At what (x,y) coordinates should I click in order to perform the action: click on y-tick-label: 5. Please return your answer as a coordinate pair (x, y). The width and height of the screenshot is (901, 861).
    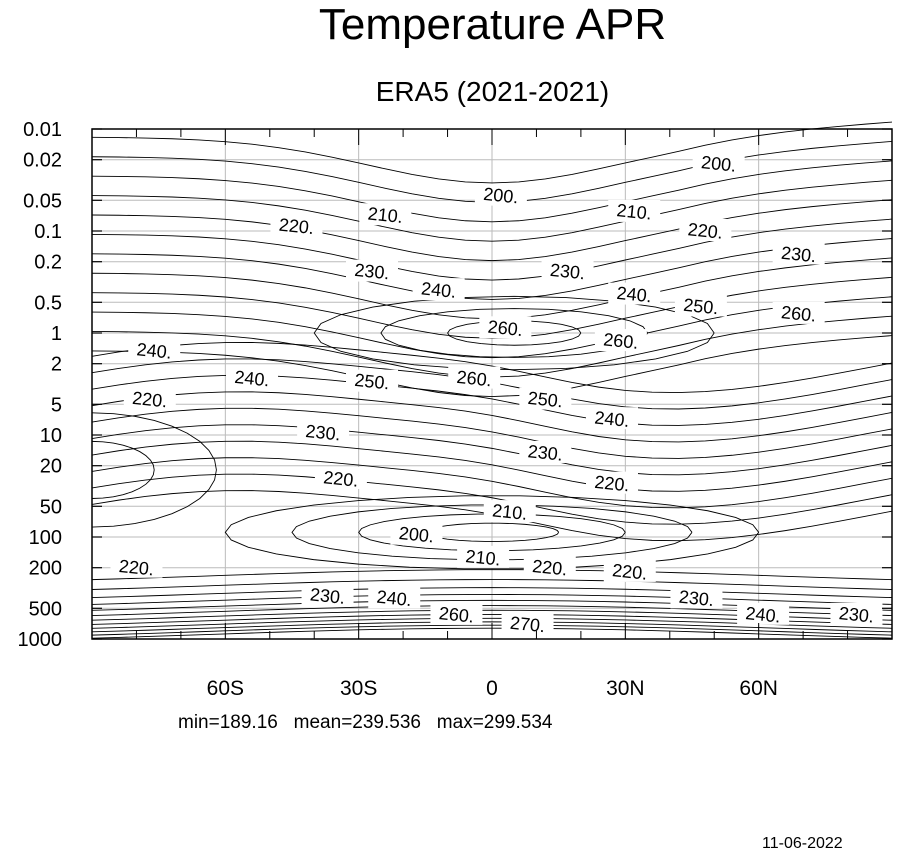
    Looking at the image, I should click on (56, 405).